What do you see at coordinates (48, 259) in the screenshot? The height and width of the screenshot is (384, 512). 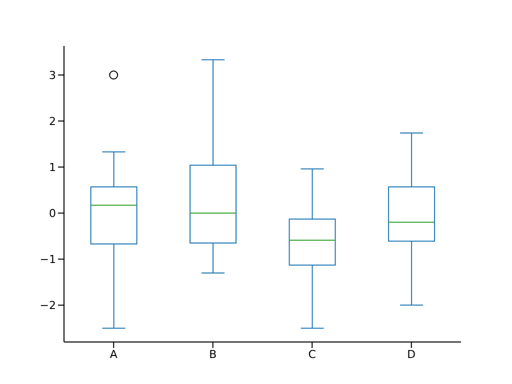 I see `y-tick-label: −1` at bounding box center [48, 259].